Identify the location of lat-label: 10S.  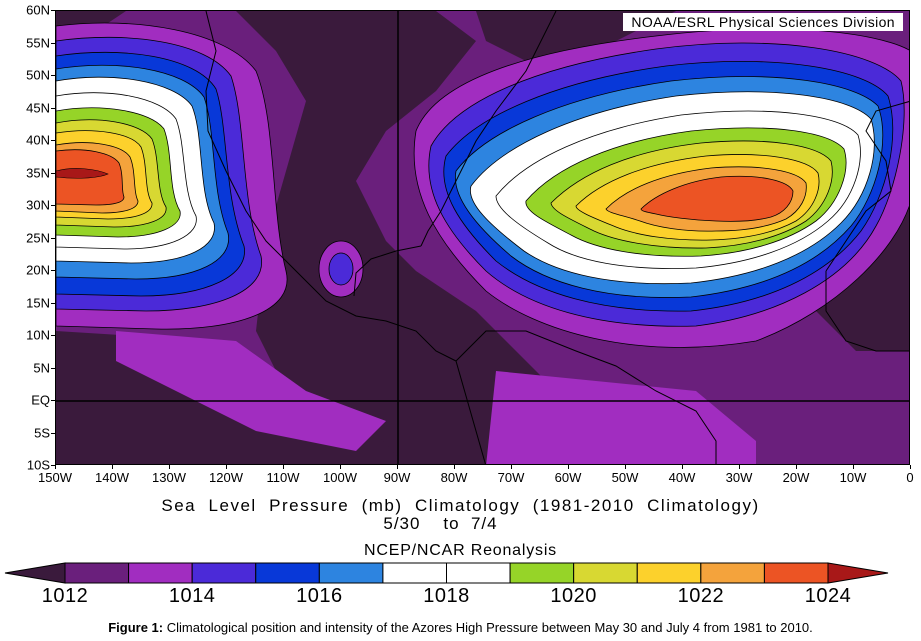
(38, 465).